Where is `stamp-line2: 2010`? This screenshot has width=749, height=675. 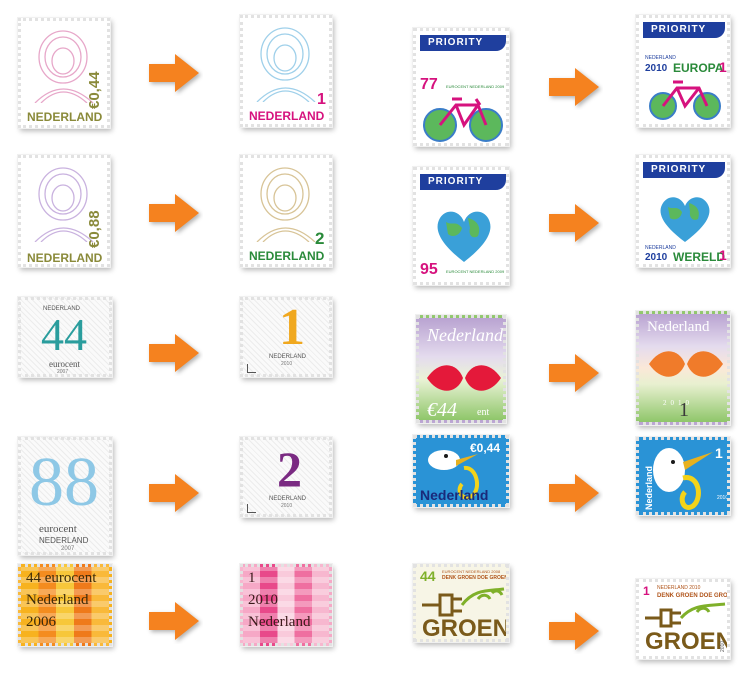
stamp-line2: 2010 is located at coordinates (263, 600).